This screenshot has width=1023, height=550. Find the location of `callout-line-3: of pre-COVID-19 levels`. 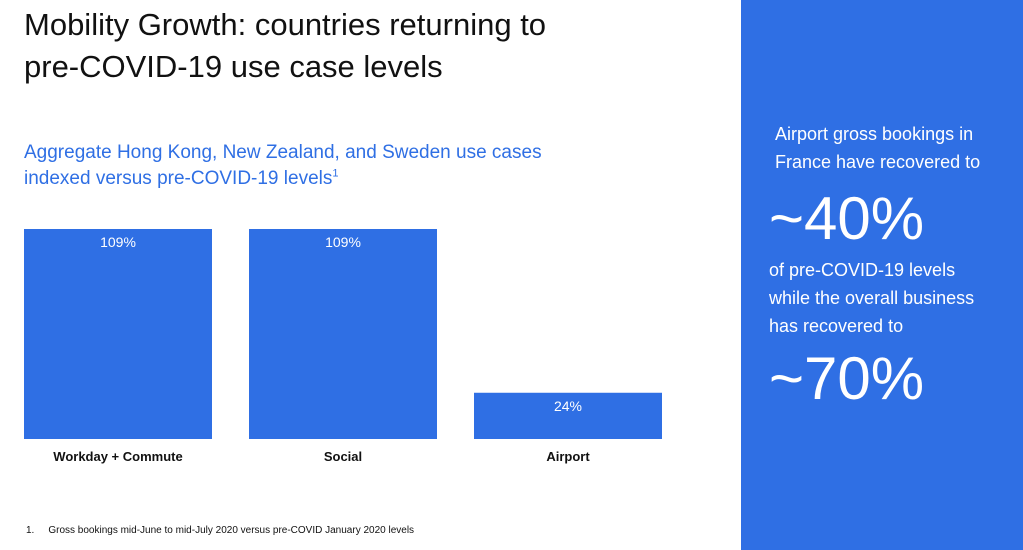

callout-line-3: of pre-COVID-19 levels is located at coordinates (862, 270).